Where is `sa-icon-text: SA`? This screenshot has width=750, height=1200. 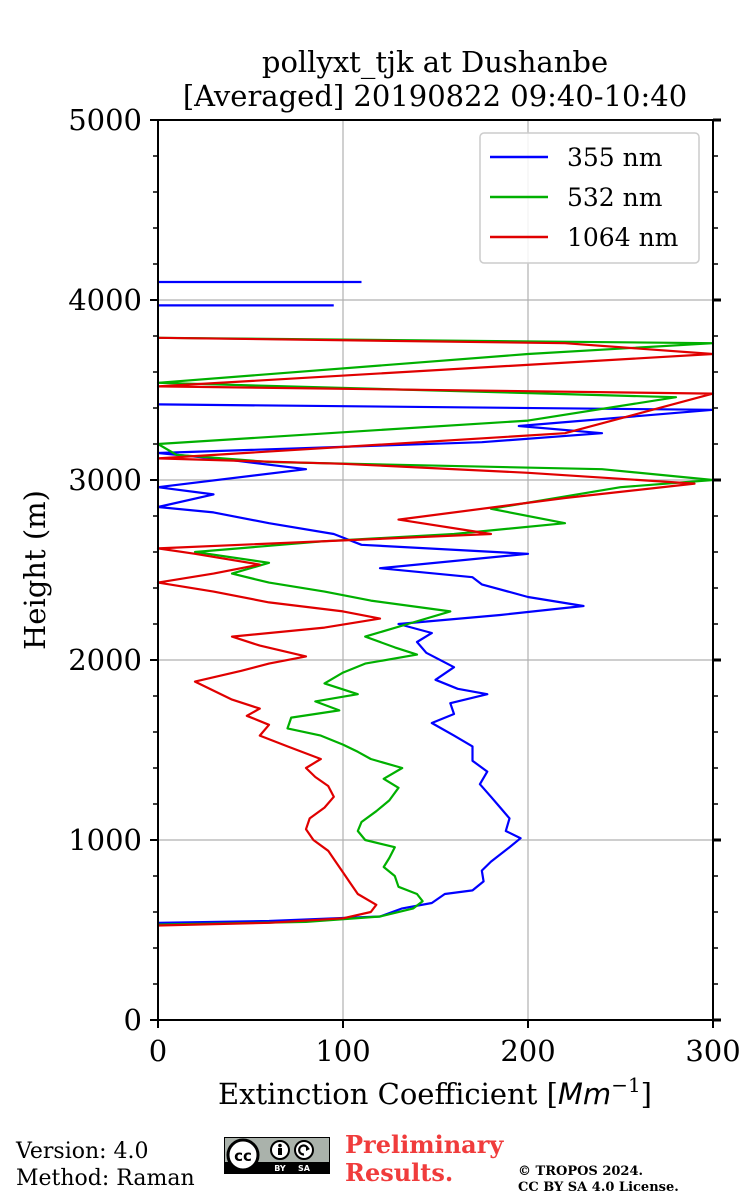
sa-icon-text: SA is located at coordinates (304, 1168).